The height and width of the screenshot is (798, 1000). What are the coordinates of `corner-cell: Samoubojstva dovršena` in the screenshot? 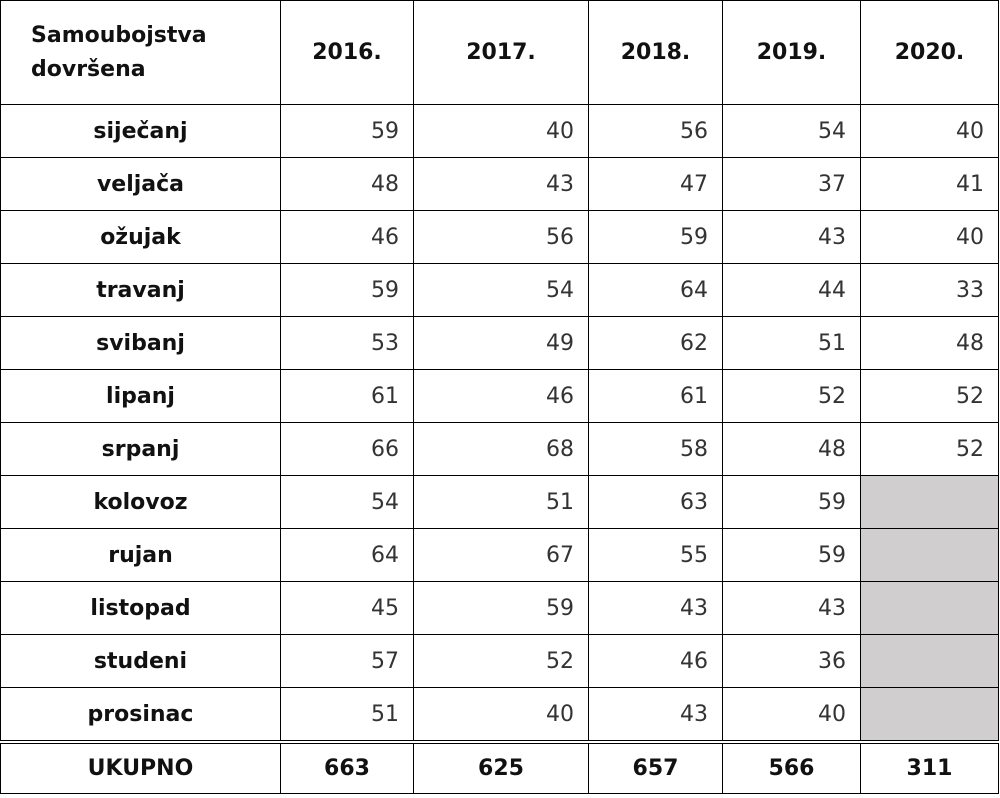 It's located at (140, 52).